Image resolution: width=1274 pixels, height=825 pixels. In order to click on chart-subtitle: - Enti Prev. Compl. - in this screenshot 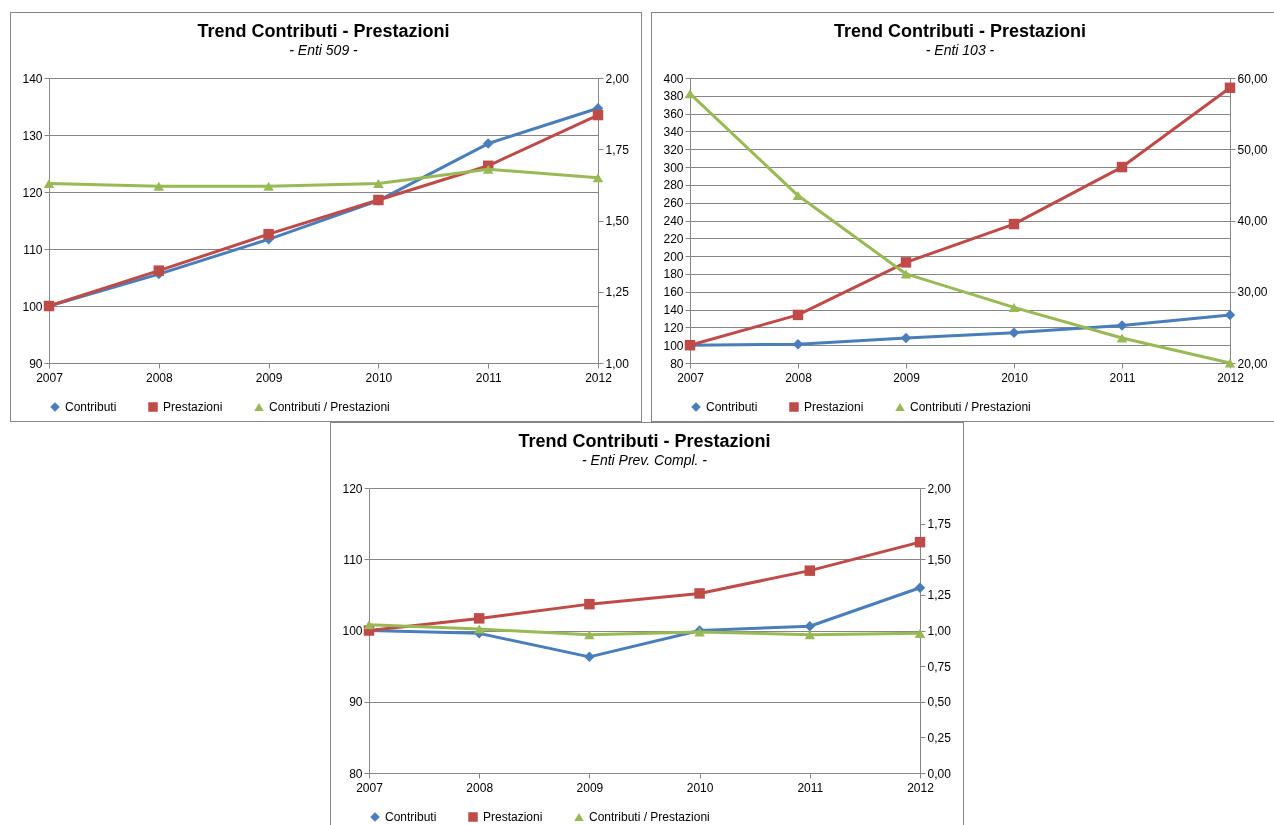, I will do `click(645, 460)`.